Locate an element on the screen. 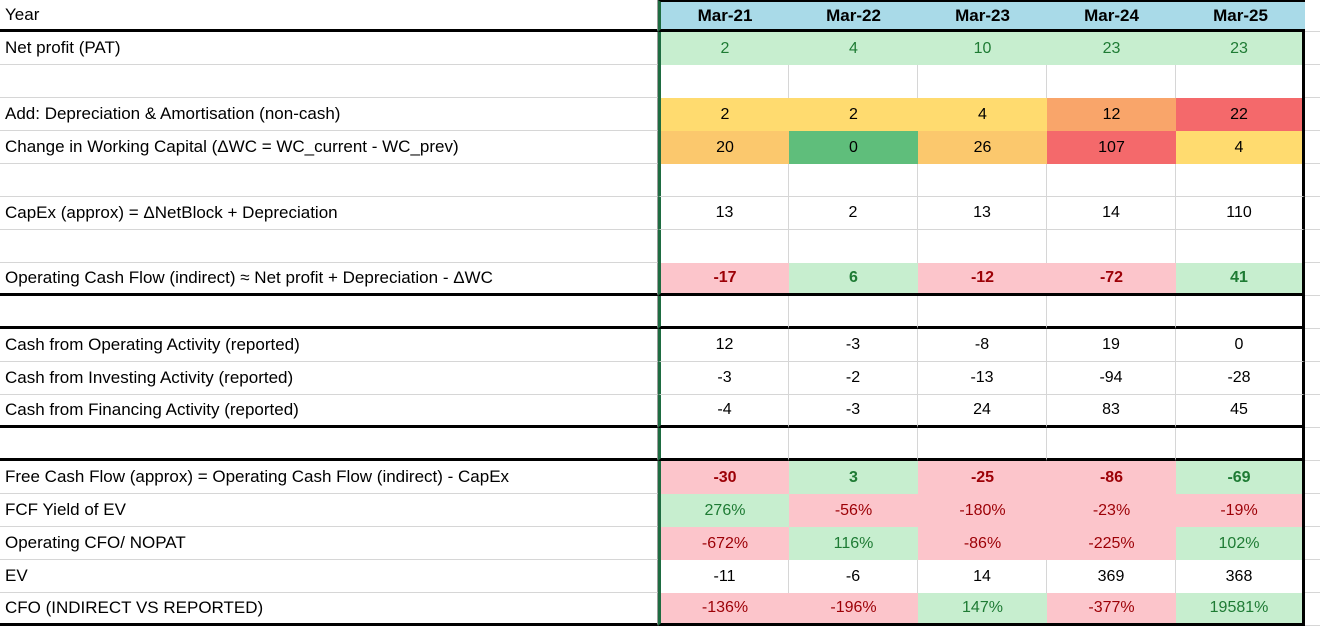 Image resolution: width=1320 pixels, height=626 pixels. data-cell: -30 is located at coordinates (723, 477).